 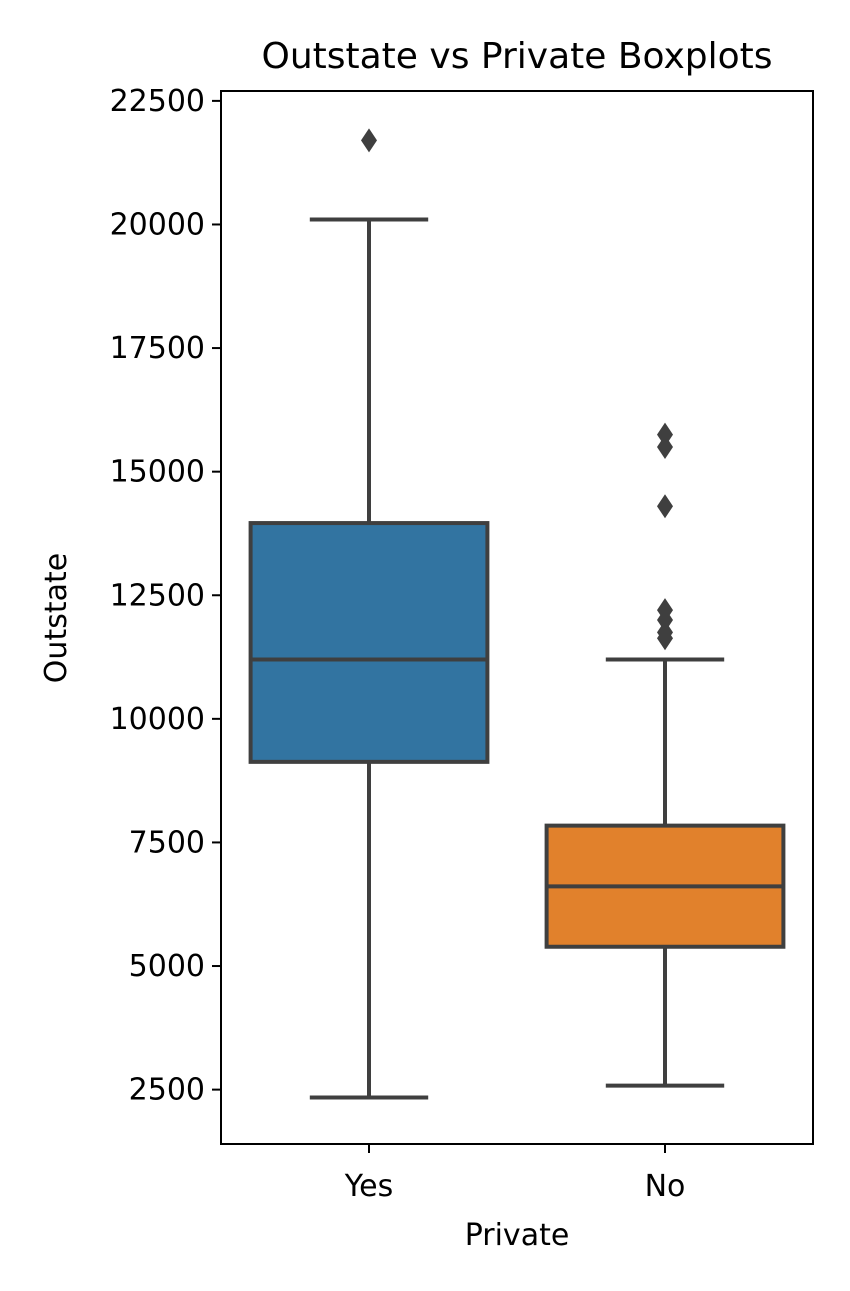 What do you see at coordinates (157, 595) in the screenshot?
I see `y-tick-label: 12500` at bounding box center [157, 595].